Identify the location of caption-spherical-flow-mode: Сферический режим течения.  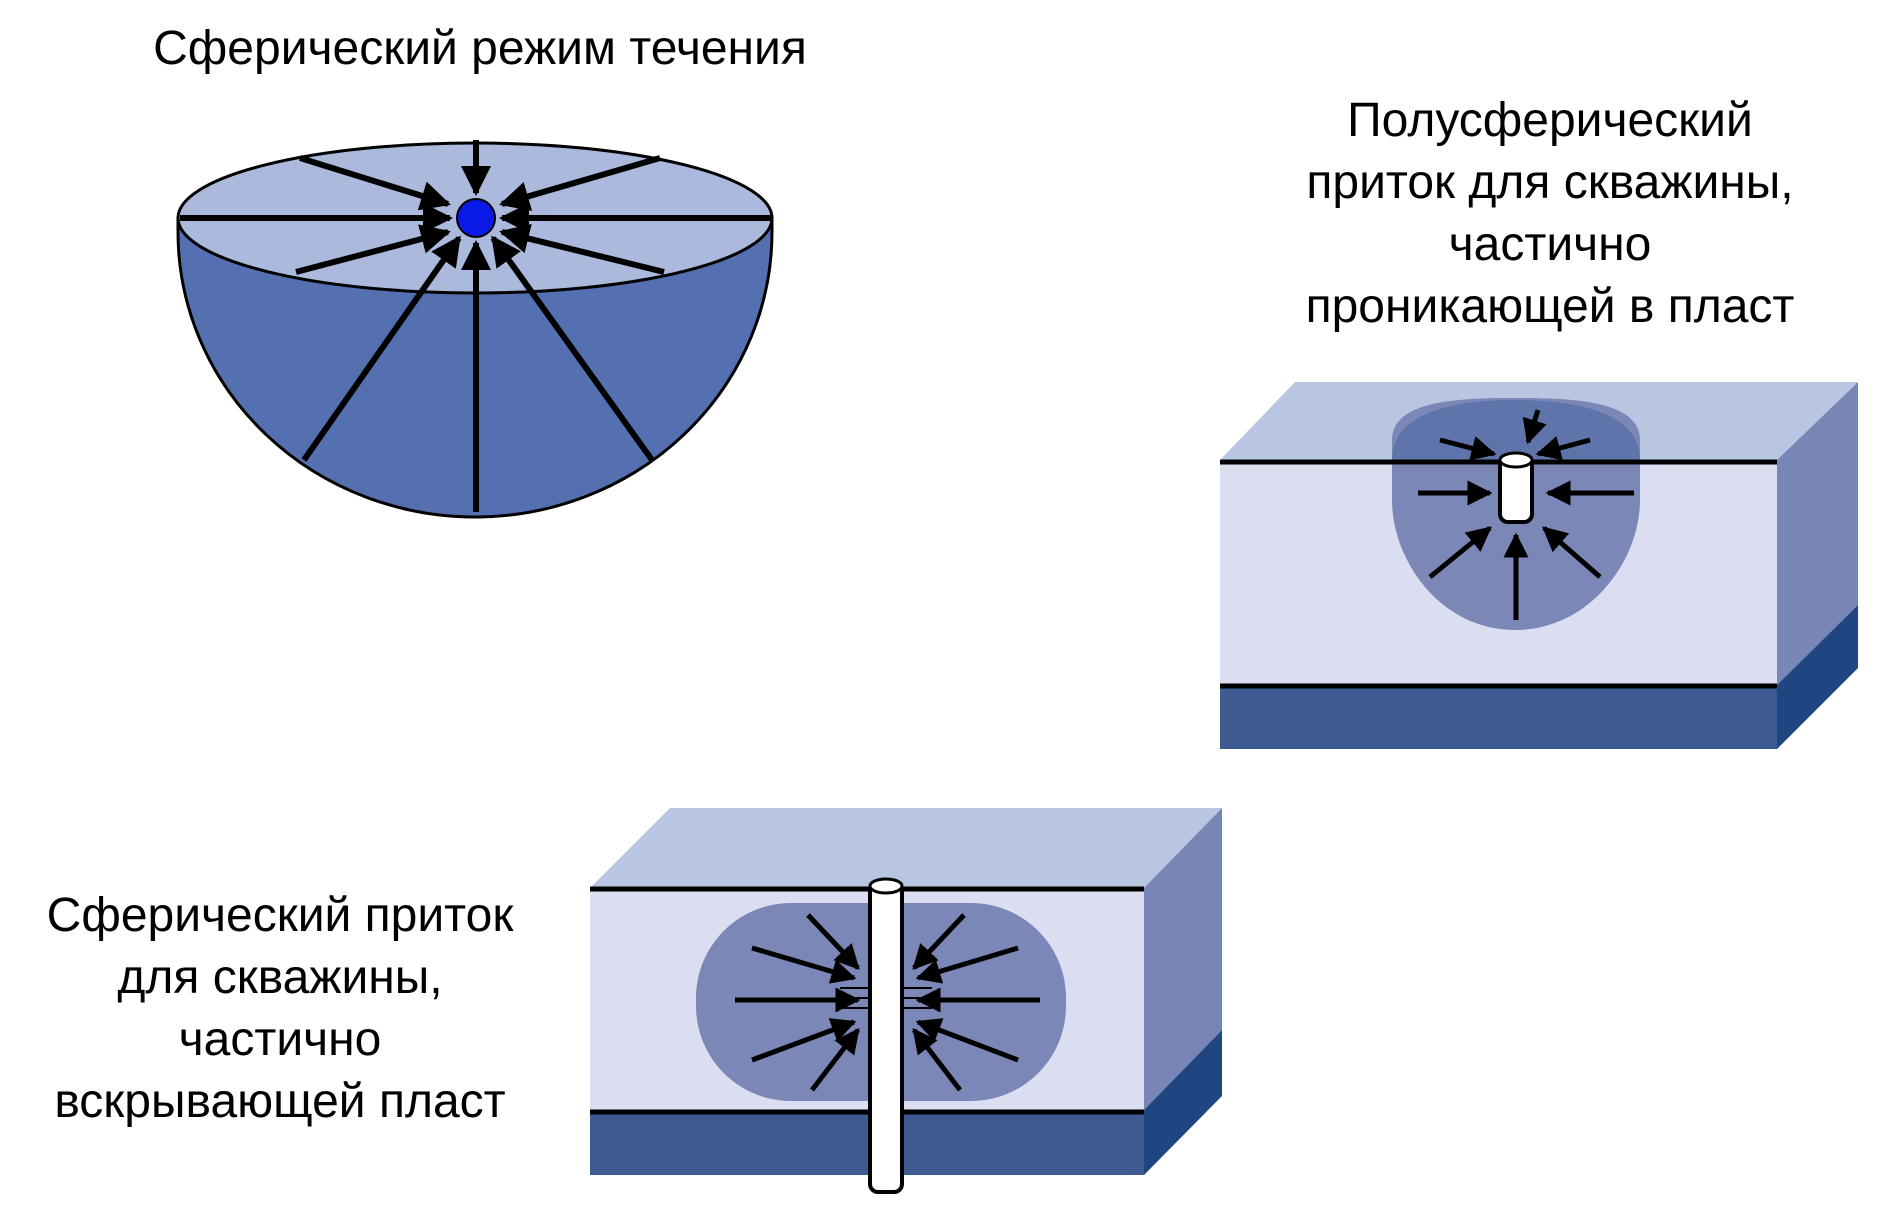
(480, 49).